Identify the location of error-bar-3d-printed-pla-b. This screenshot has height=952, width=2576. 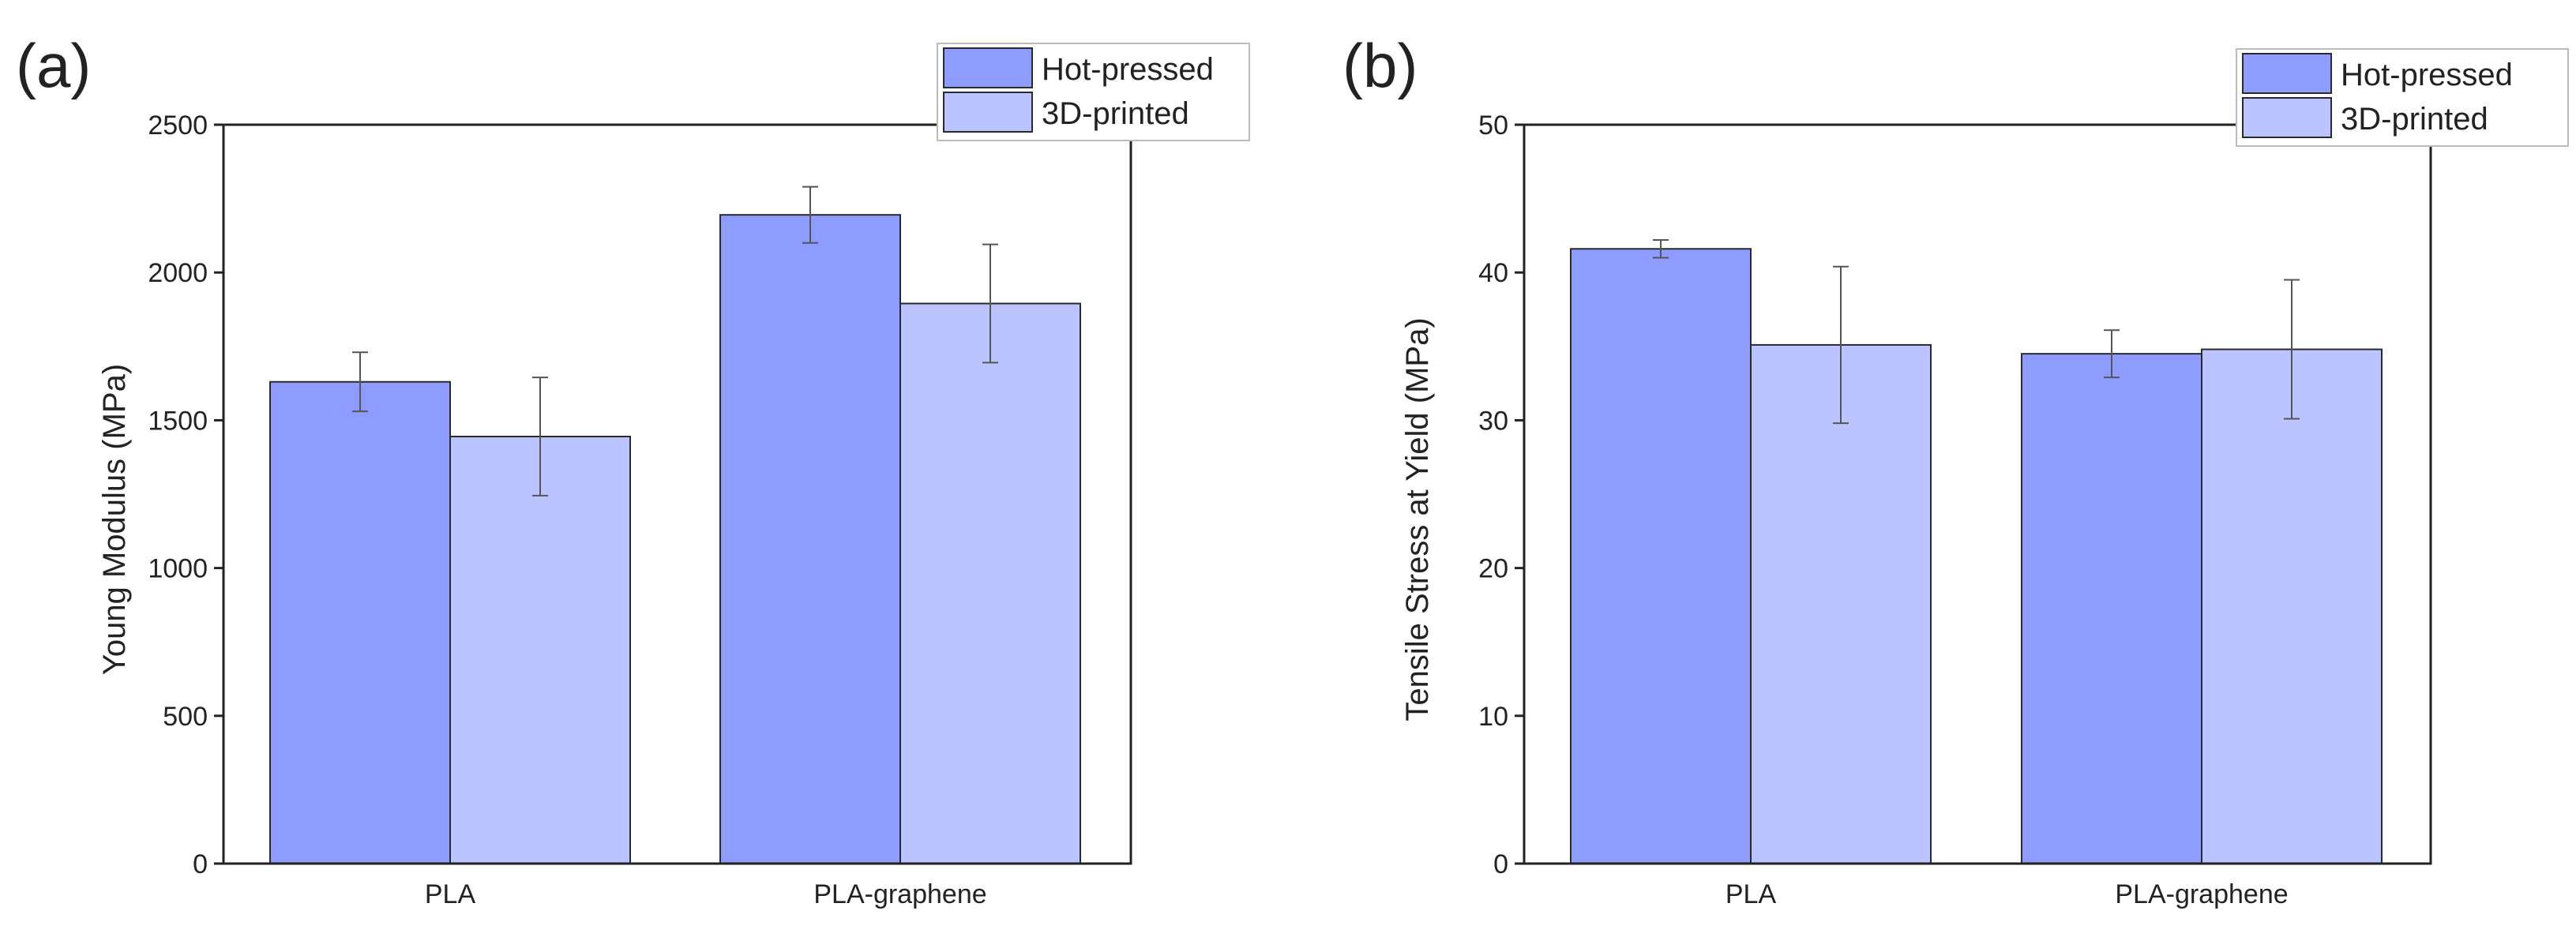
(1841, 345).